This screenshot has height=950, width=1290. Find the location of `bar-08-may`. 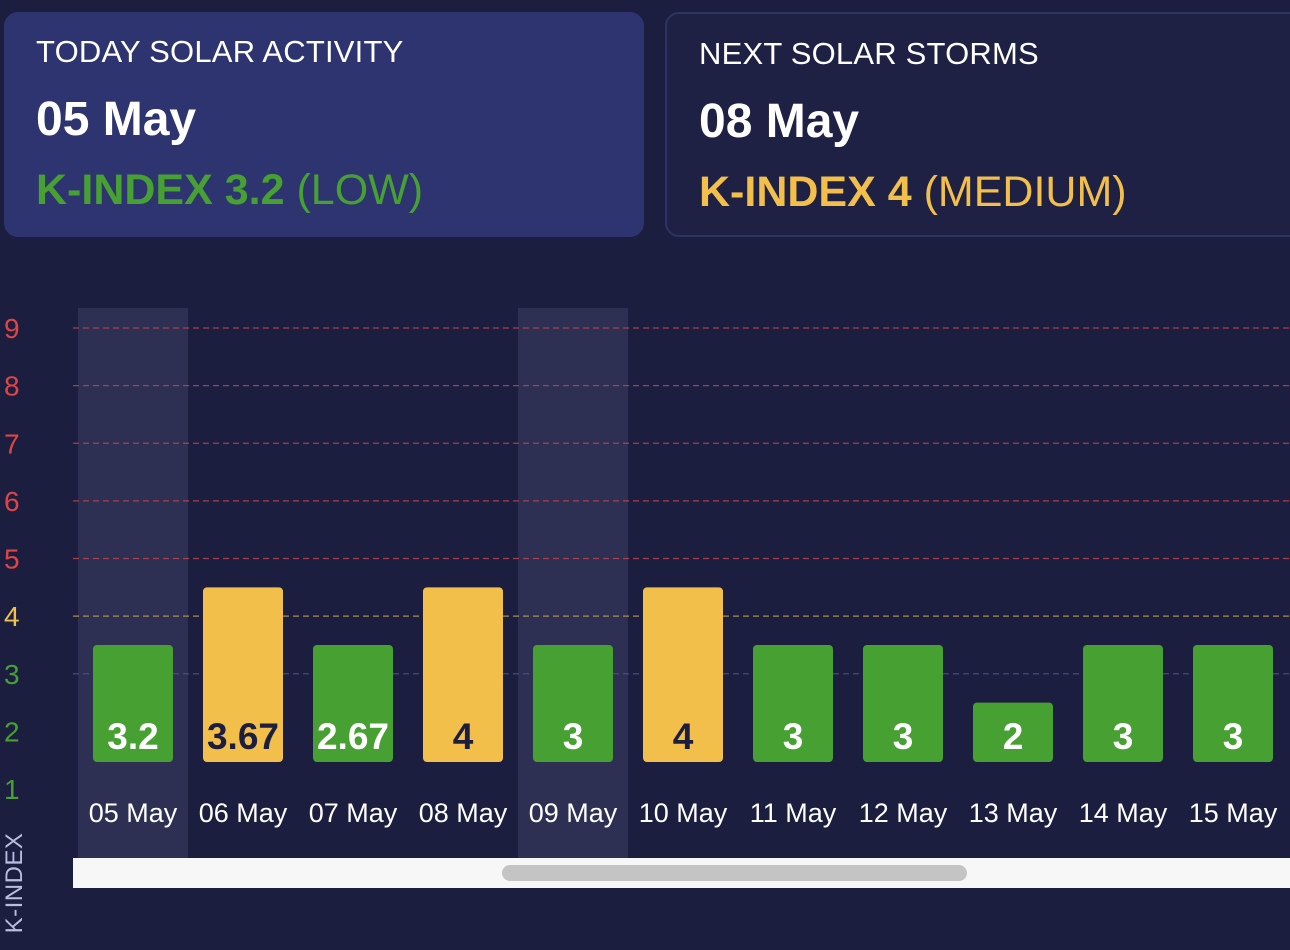

bar-08-may is located at coordinates (463, 674).